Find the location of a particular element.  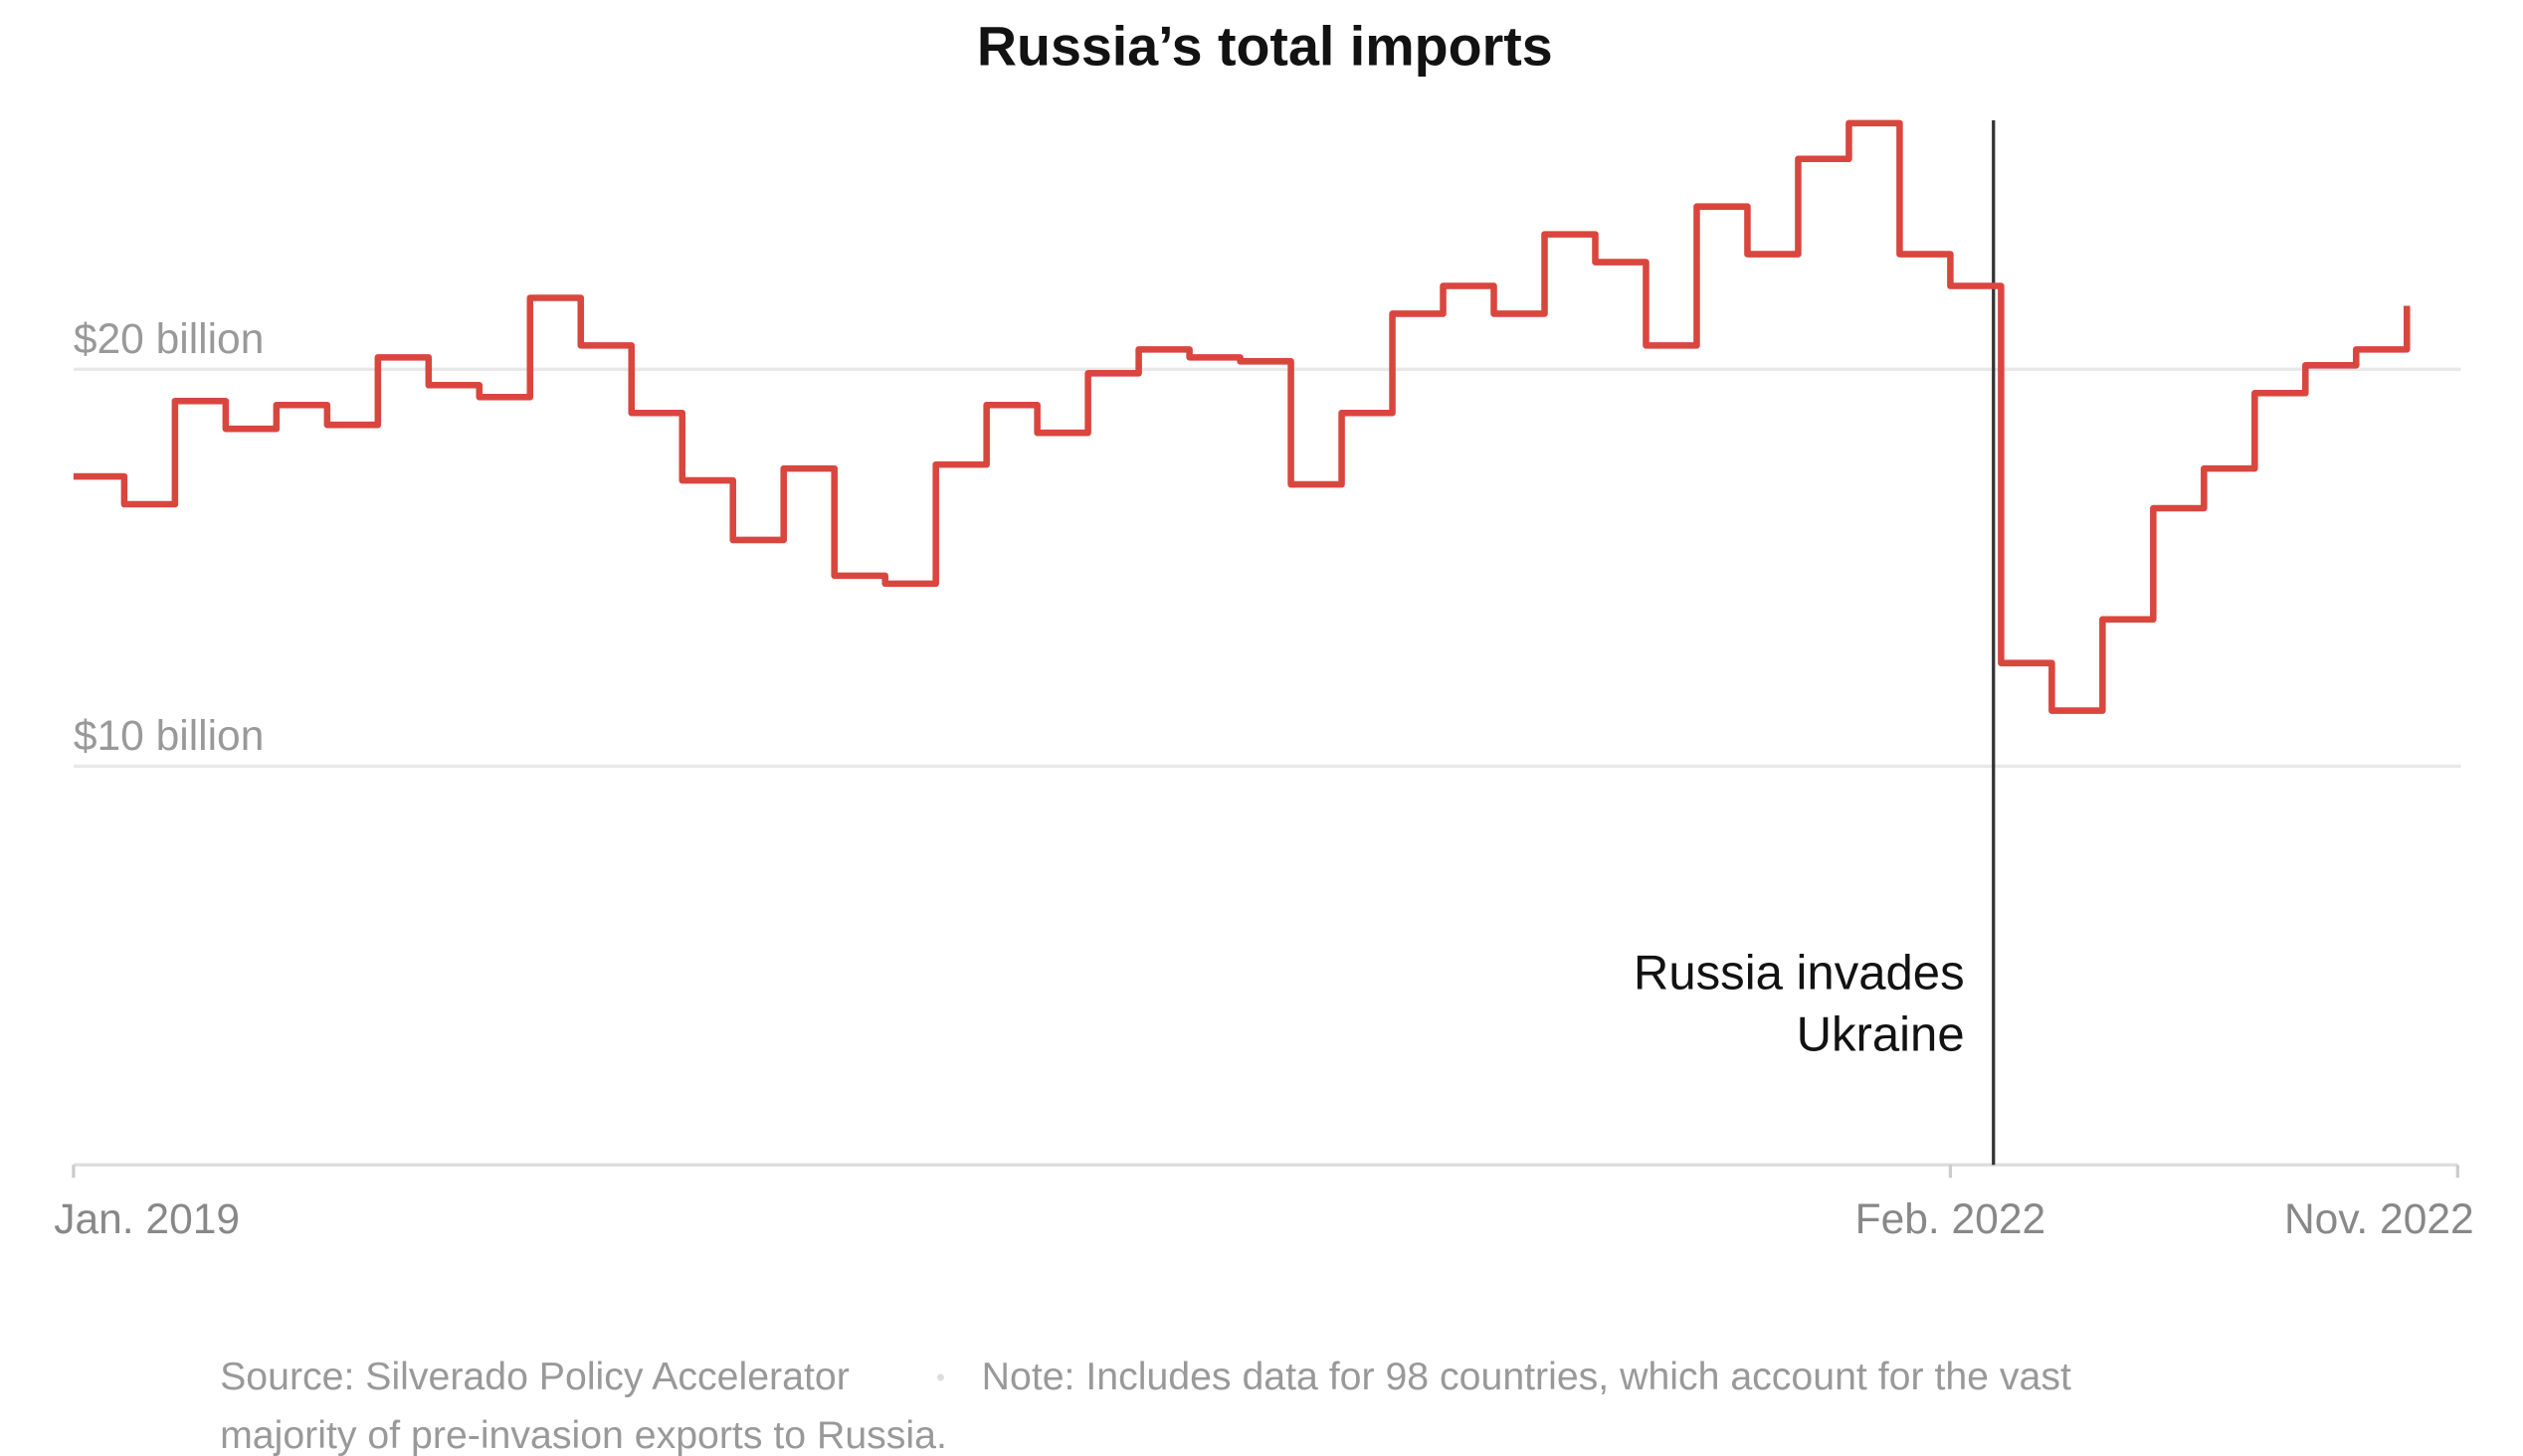

footer-source: Source: Silverado Policy Accelerator is located at coordinates (535, 1376).